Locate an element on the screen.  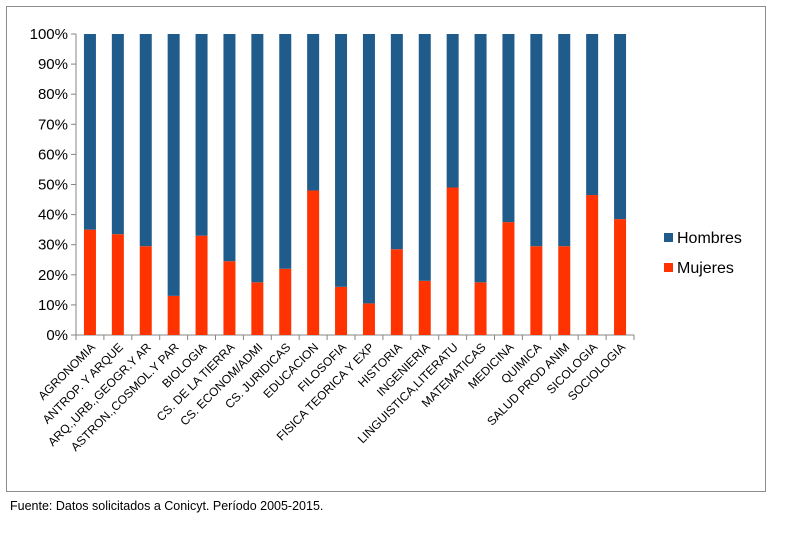
y-tick-label: 90% is located at coordinates (53, 64).